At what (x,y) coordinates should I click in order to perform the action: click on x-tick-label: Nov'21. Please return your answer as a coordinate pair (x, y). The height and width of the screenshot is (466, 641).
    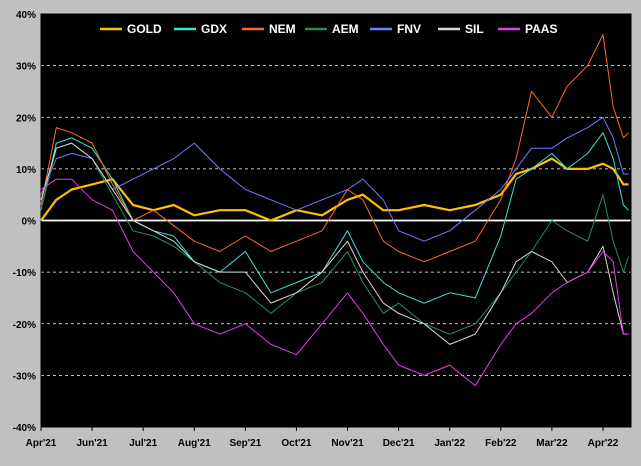
    Looking at the image, I should click on (347, 443).